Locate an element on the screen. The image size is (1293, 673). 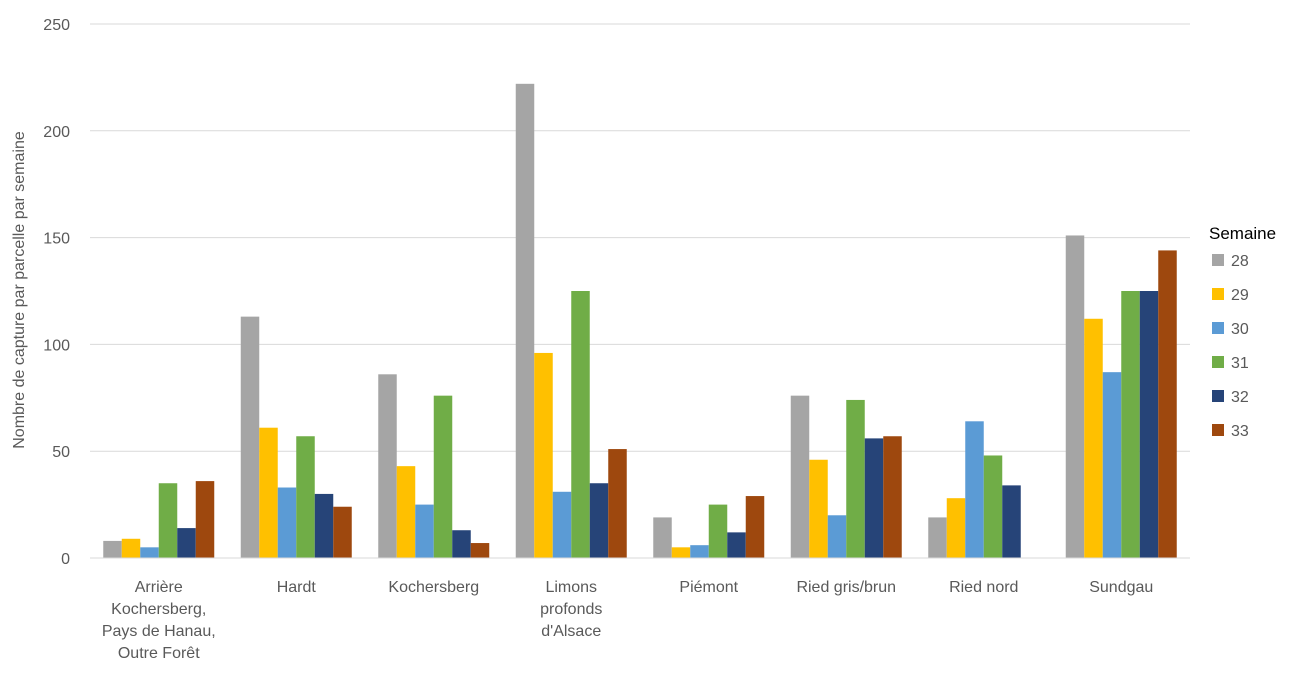
x-category-label: Sundgau is located at coordinates (1121, 587).